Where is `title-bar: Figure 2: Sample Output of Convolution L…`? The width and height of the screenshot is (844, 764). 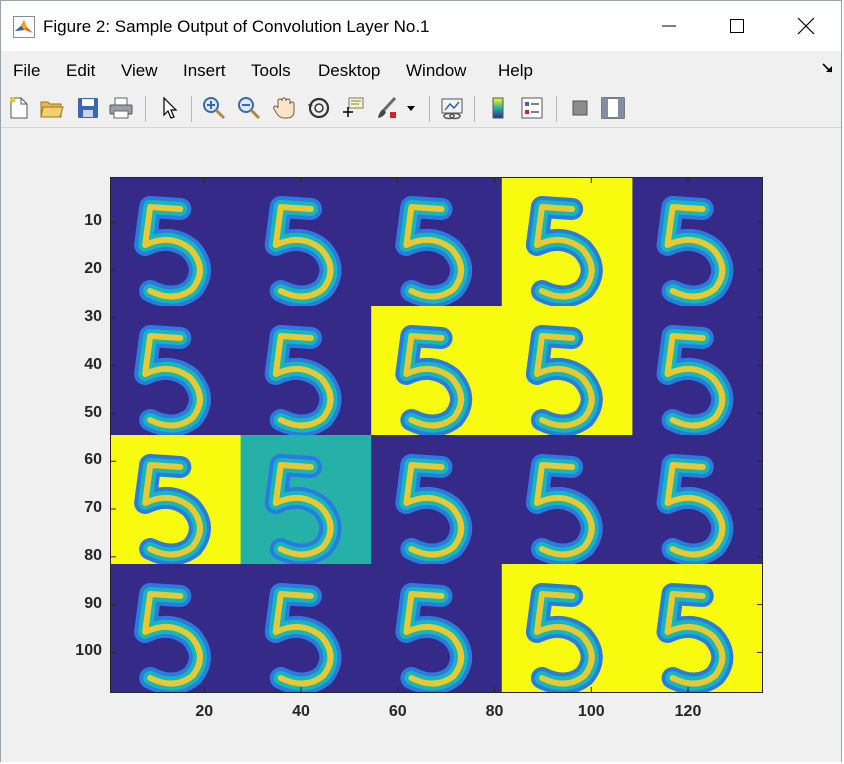 title-bar: Figure 2: Sample Output of Convolution L… is located at coordinates (421, 26).